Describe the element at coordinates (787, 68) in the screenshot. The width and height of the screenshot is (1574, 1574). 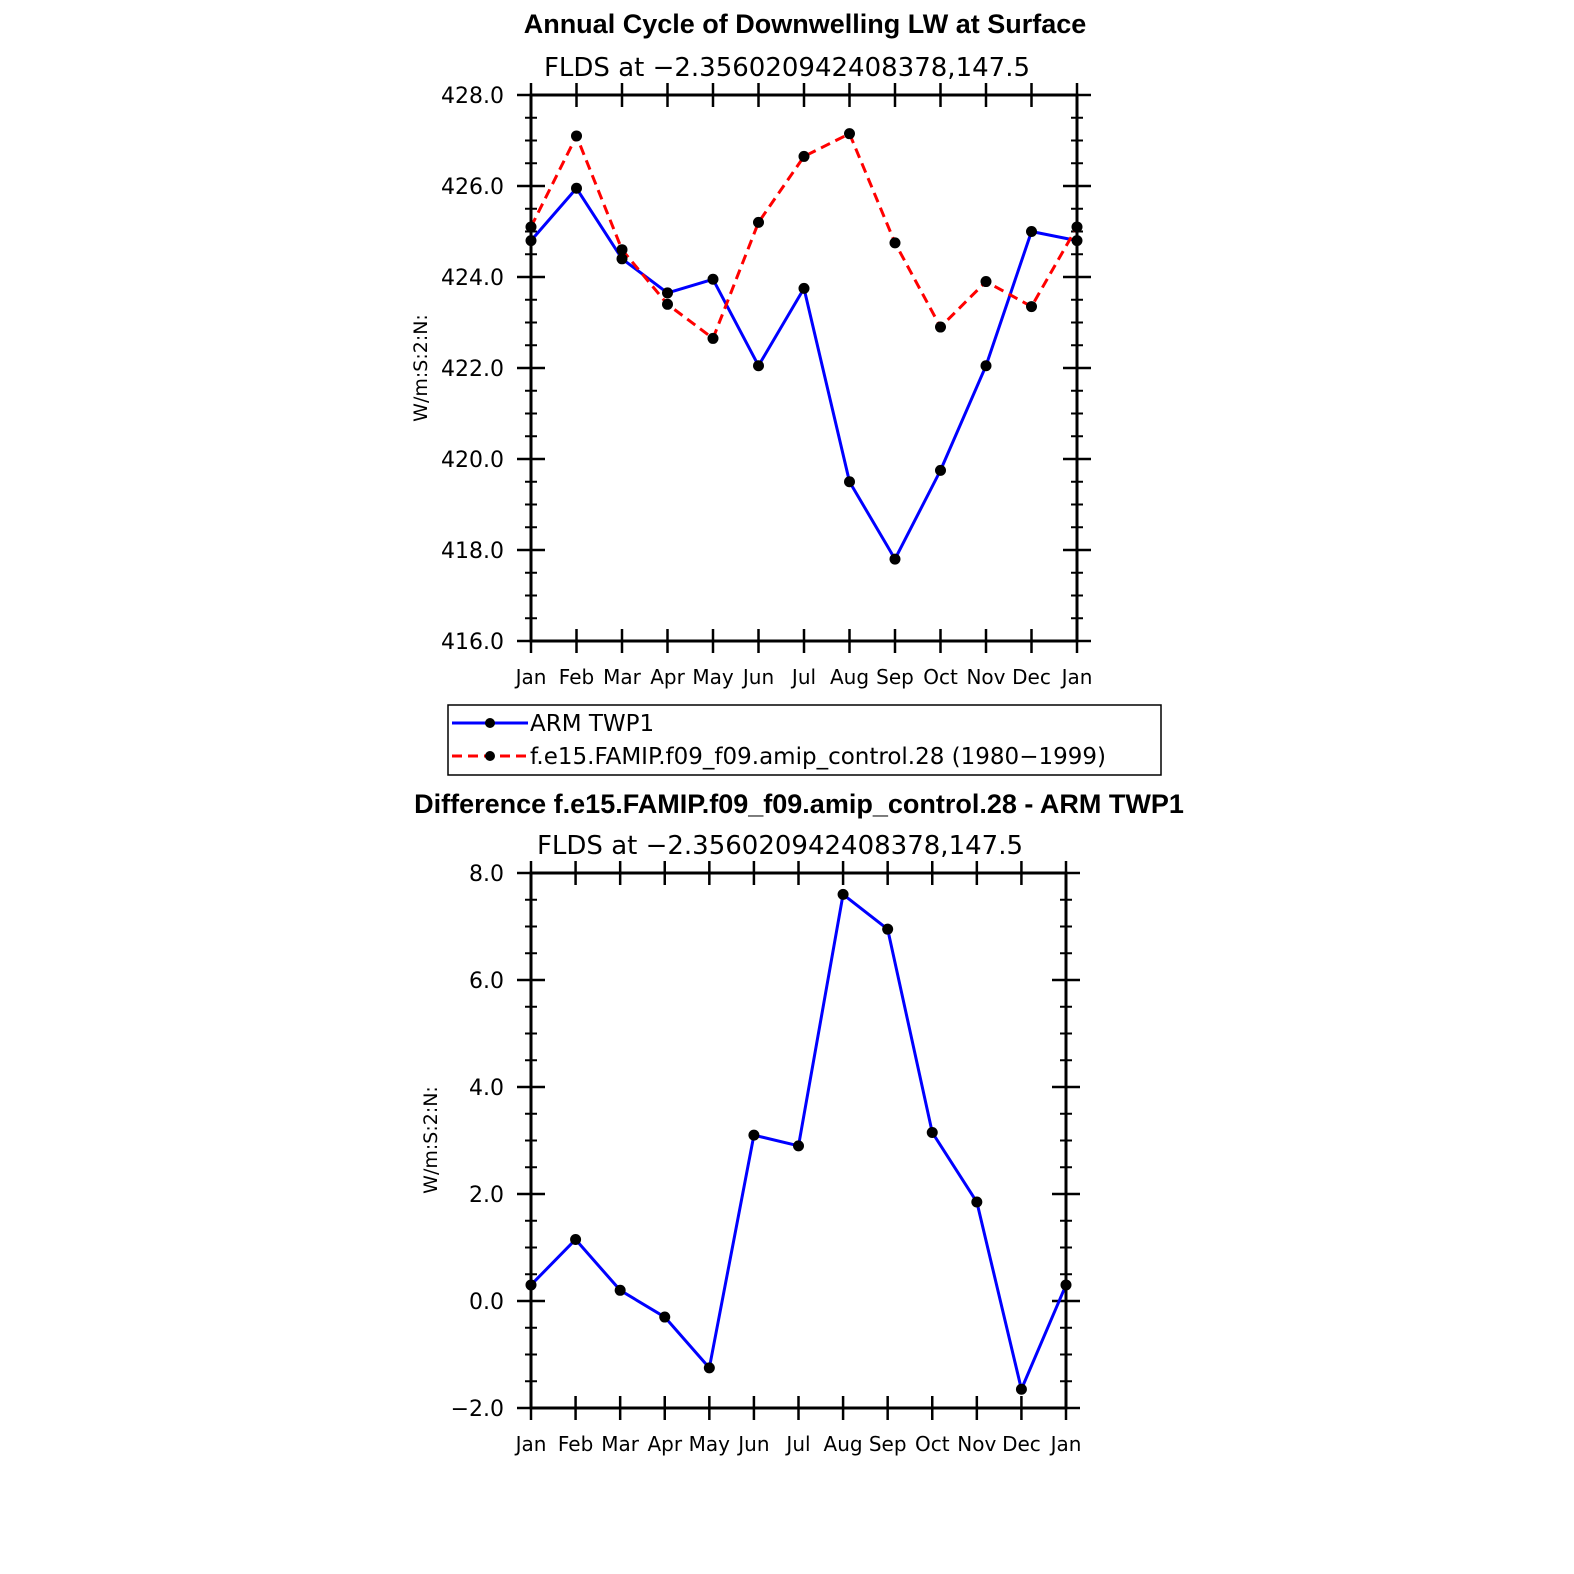
I see `chart-1-subtitle: FLDS at −2.356020942408378,147.5` at that location.